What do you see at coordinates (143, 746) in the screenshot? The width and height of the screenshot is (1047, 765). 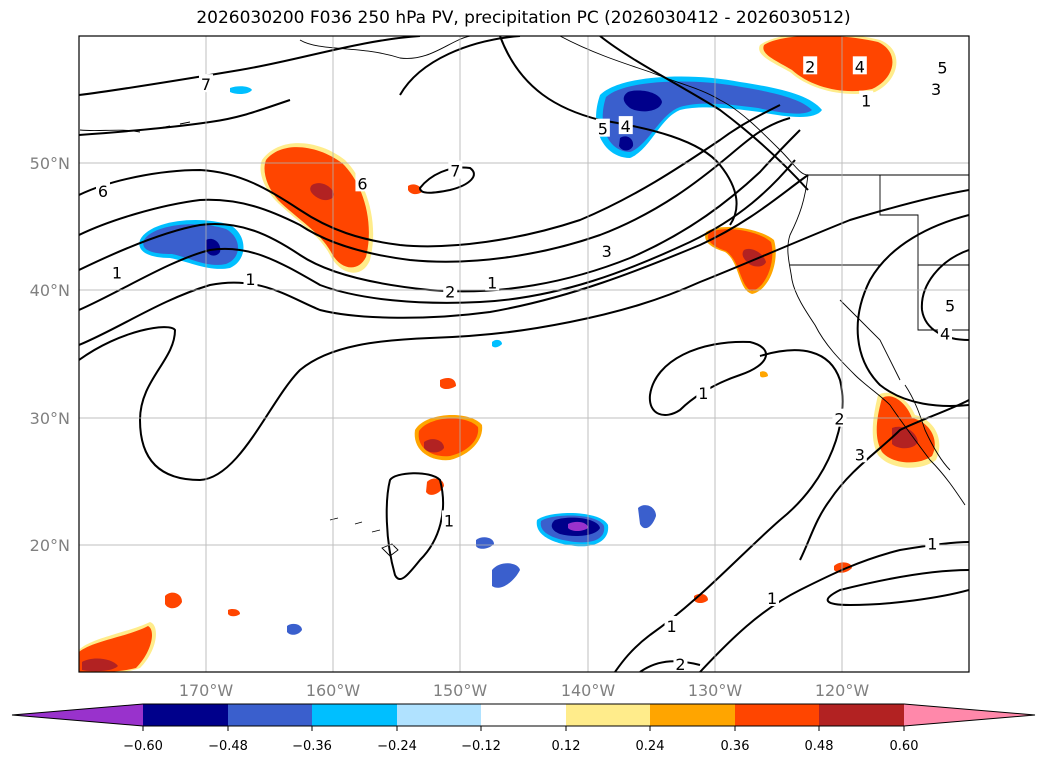 I see `colorbar-tick-label: −0.60` at bounding box center [143, 746].